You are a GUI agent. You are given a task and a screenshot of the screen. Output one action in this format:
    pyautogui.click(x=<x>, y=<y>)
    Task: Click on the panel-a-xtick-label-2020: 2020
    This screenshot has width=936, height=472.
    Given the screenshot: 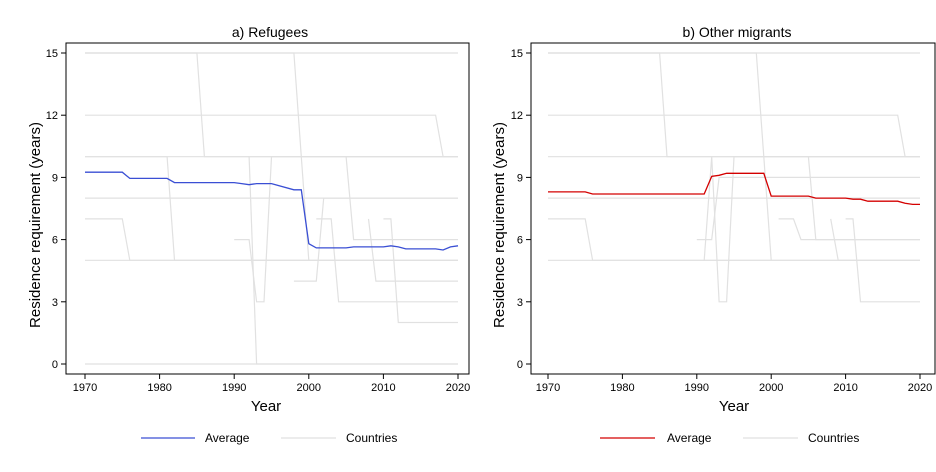 What is the action you would take?
    pyautogui.click(x=458, y=388)
    